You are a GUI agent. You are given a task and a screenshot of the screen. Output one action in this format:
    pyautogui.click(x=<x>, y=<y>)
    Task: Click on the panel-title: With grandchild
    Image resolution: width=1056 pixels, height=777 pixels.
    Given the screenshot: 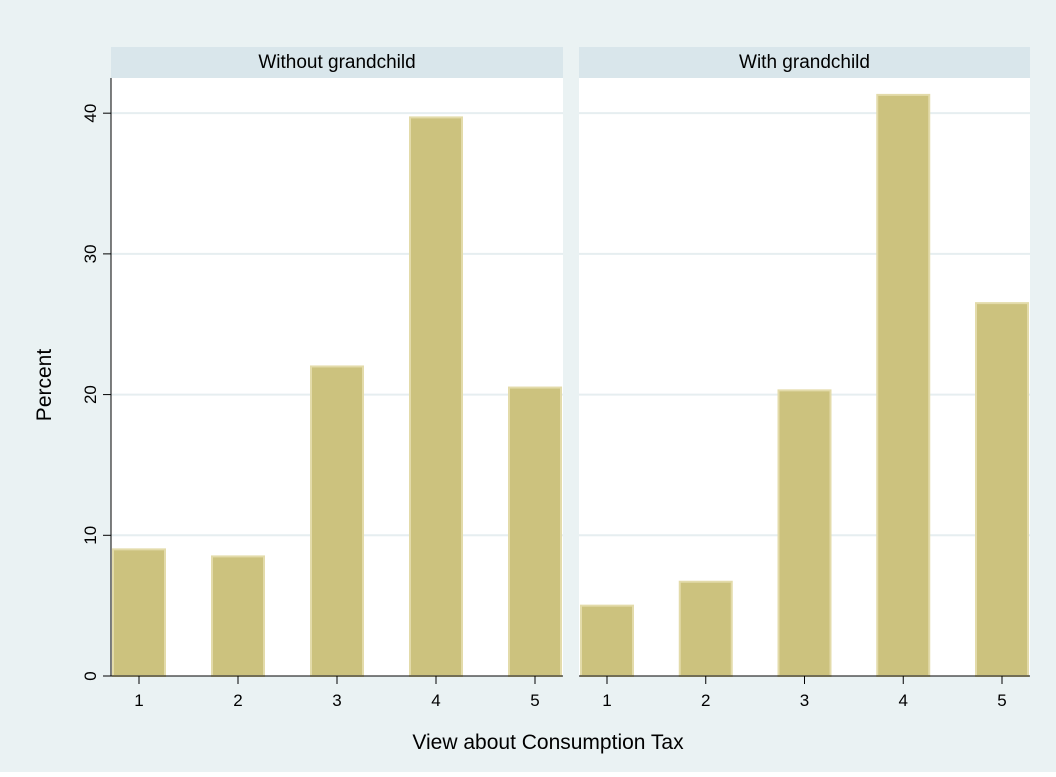 What is the action you would take?
    pyautogui.click(x=804, y=62)
    